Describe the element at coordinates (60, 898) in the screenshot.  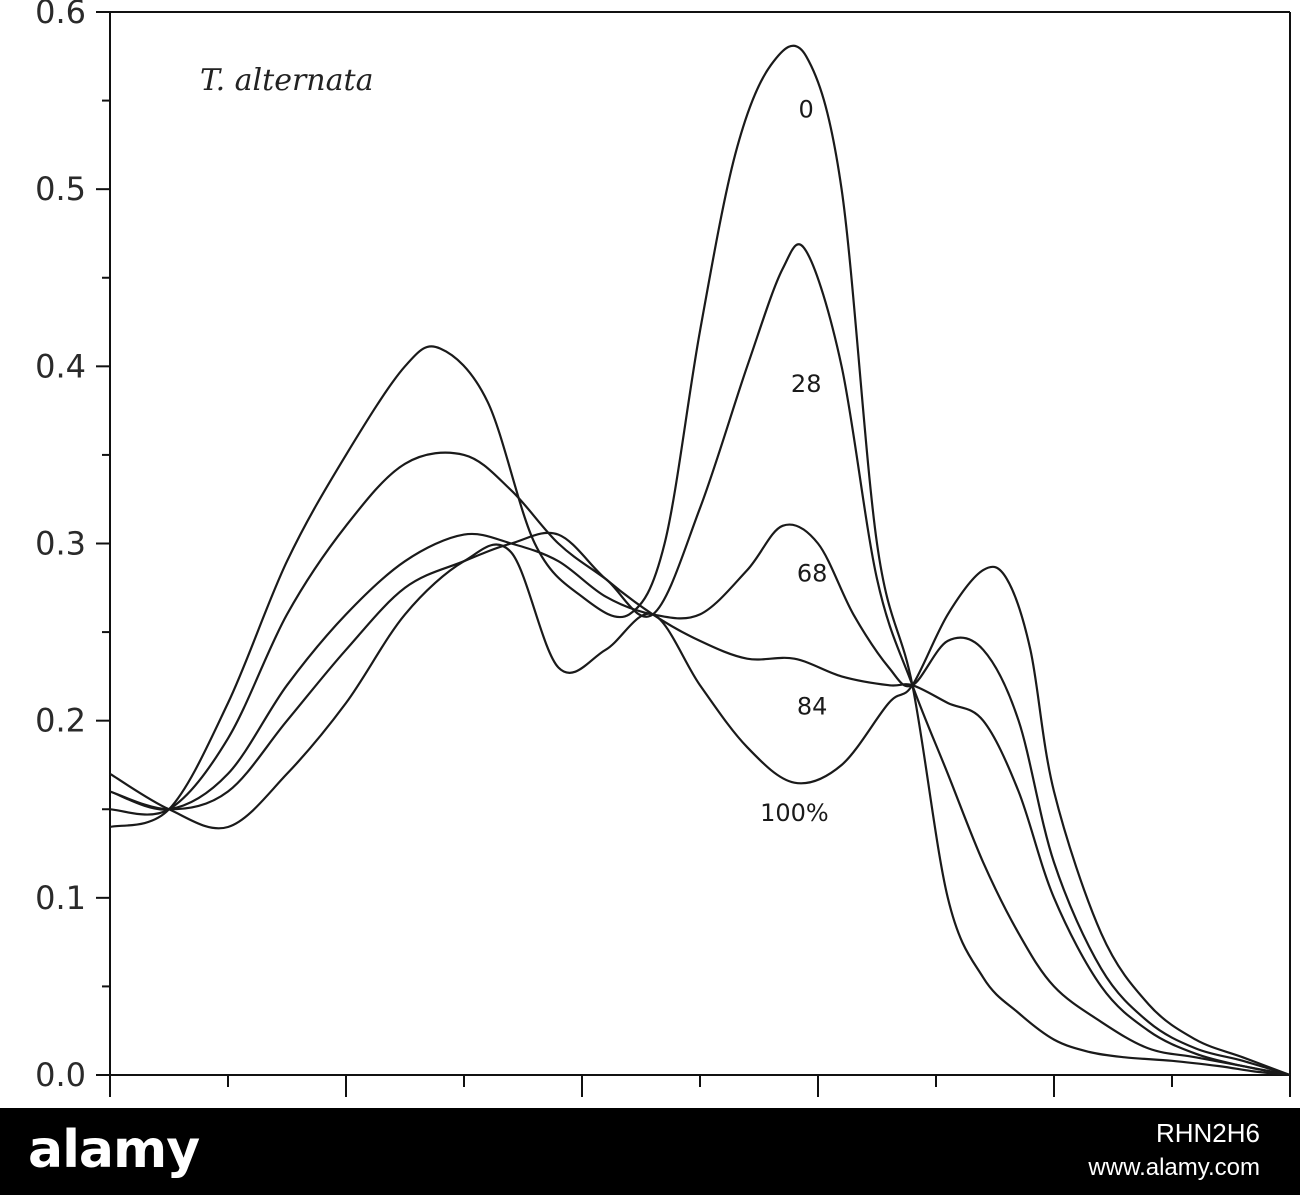
I see `y-tick-label: 0.1` at that location.